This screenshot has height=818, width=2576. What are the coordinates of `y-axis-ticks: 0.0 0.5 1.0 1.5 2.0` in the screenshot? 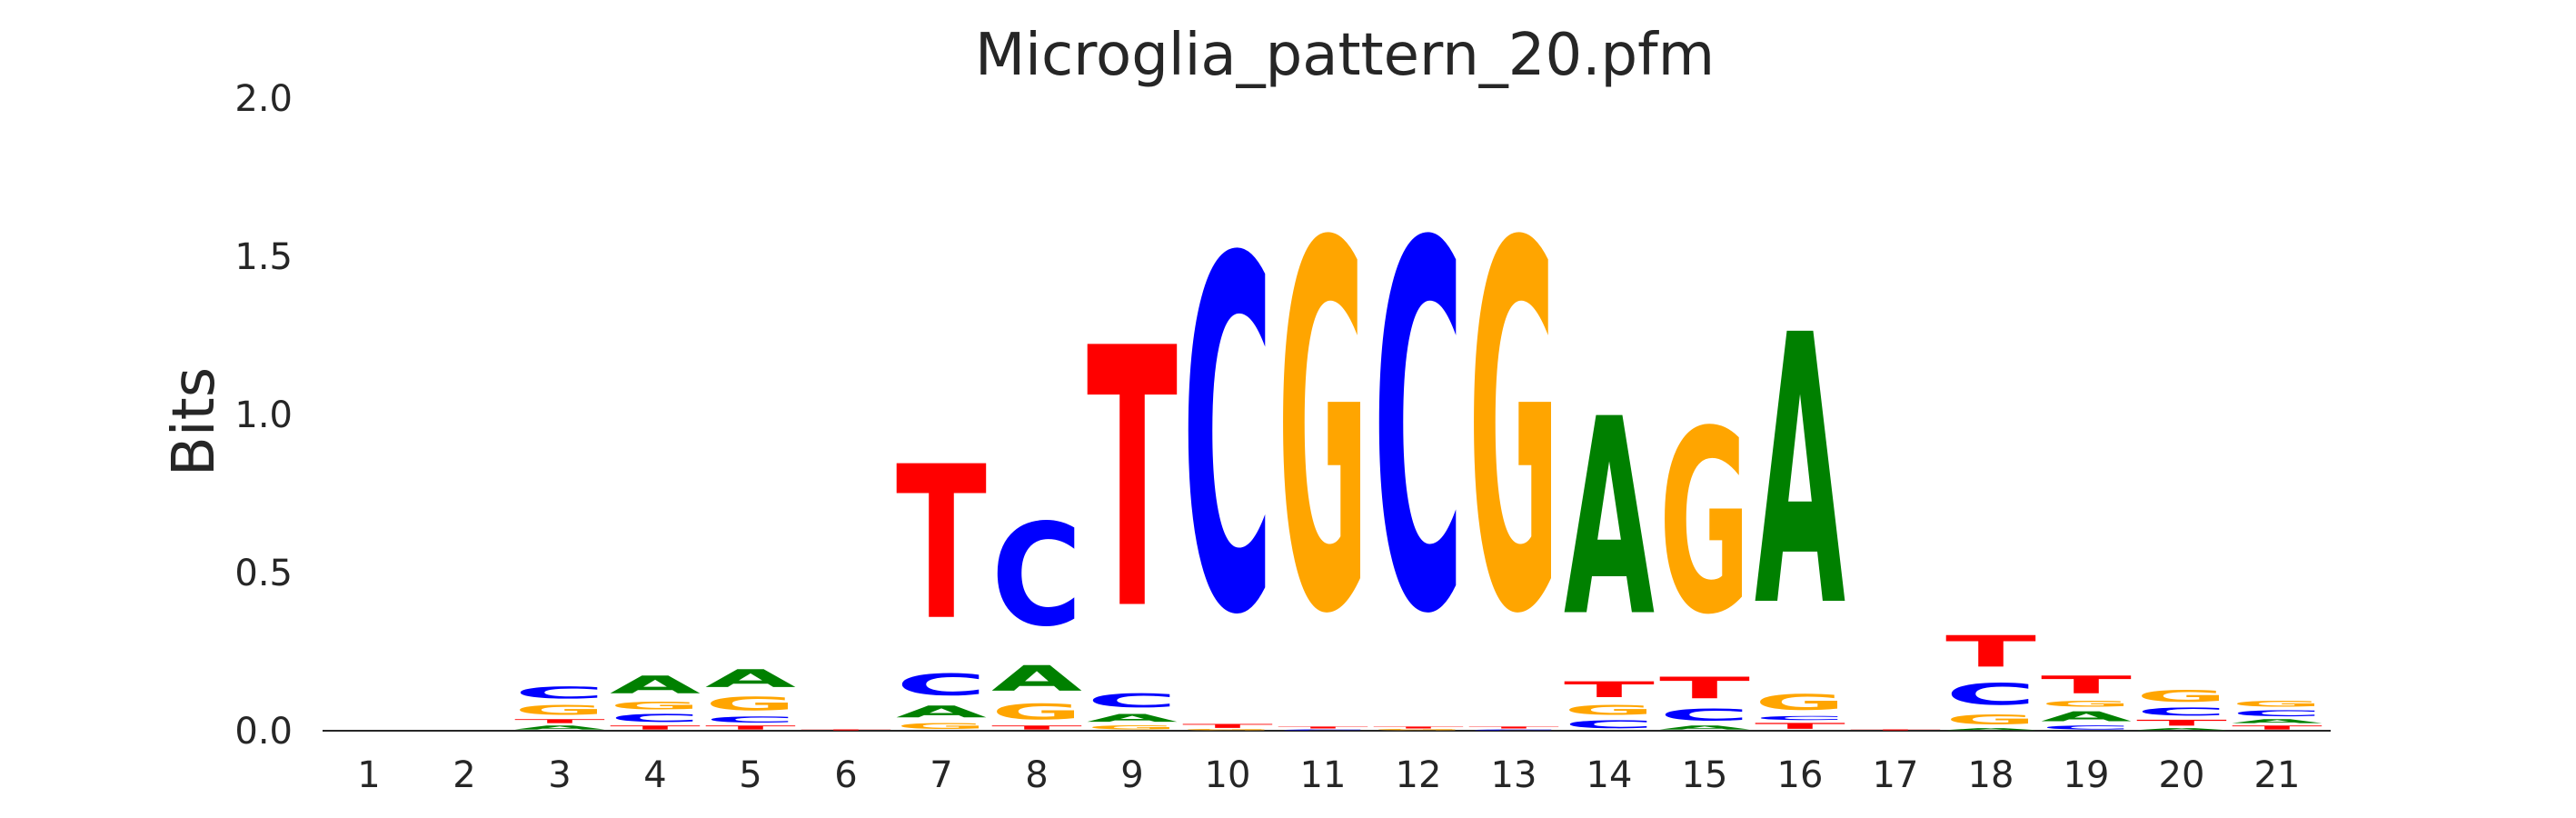 It's located at (263, 415).